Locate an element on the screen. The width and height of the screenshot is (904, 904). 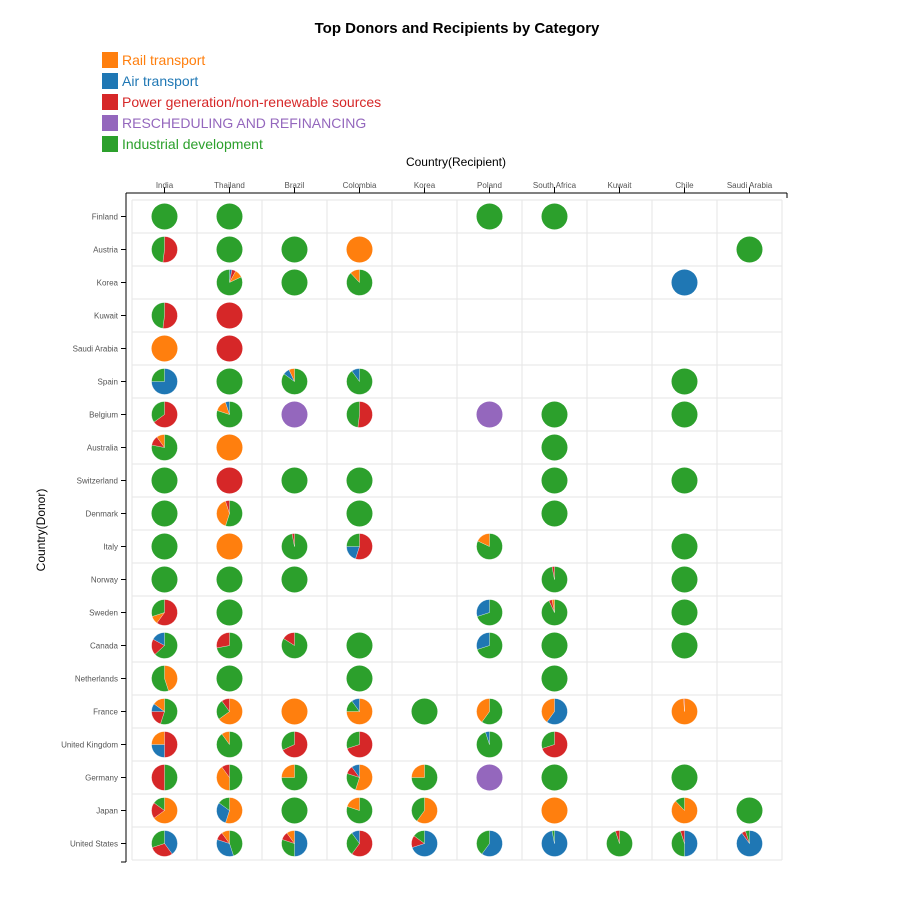
x-tick-label: India is located at coordinates (165, 185).